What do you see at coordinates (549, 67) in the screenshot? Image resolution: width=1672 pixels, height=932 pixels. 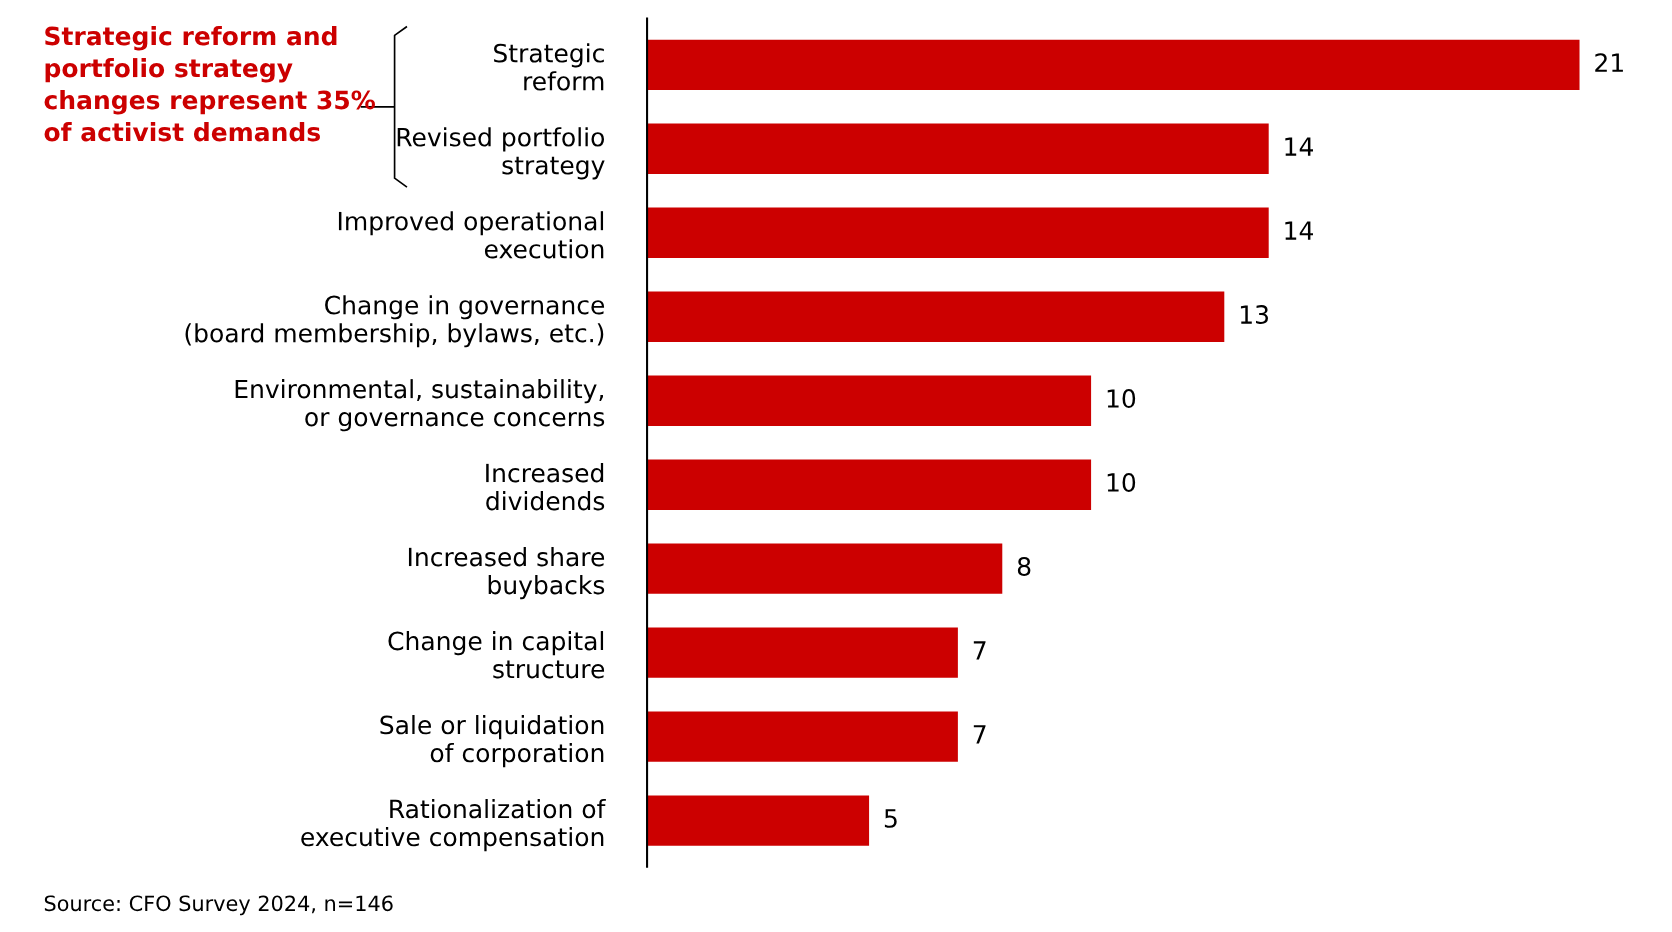 I see `y-tick-label: Strategic reform` at bounding box center [549, 67].